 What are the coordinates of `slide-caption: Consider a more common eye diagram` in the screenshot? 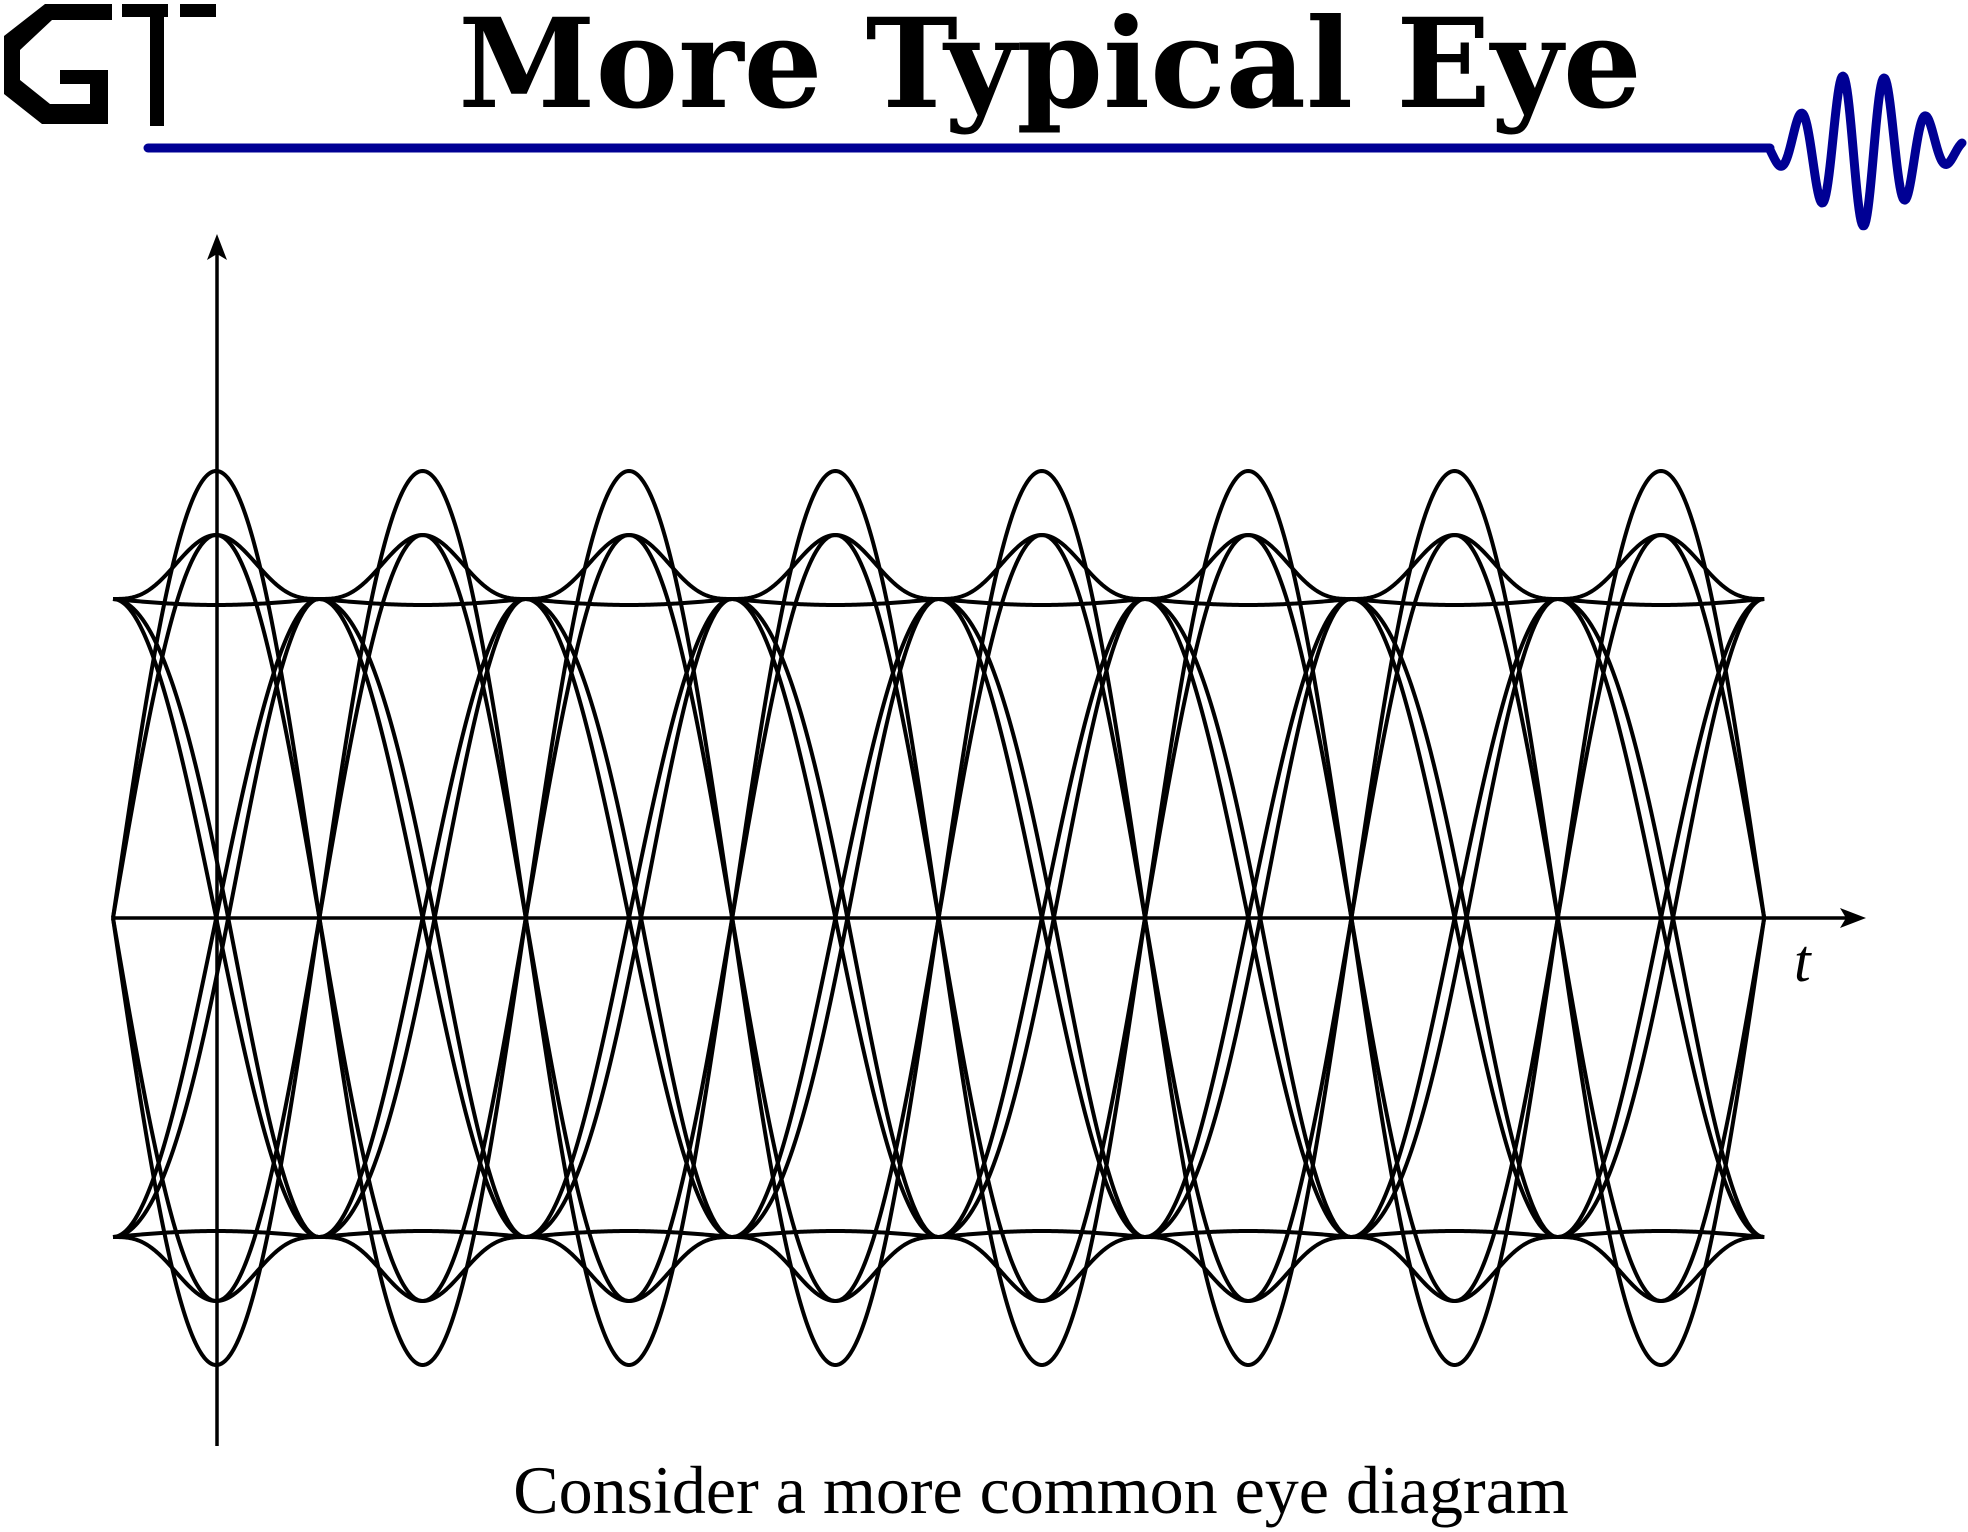 It's located at (1041, 1490).